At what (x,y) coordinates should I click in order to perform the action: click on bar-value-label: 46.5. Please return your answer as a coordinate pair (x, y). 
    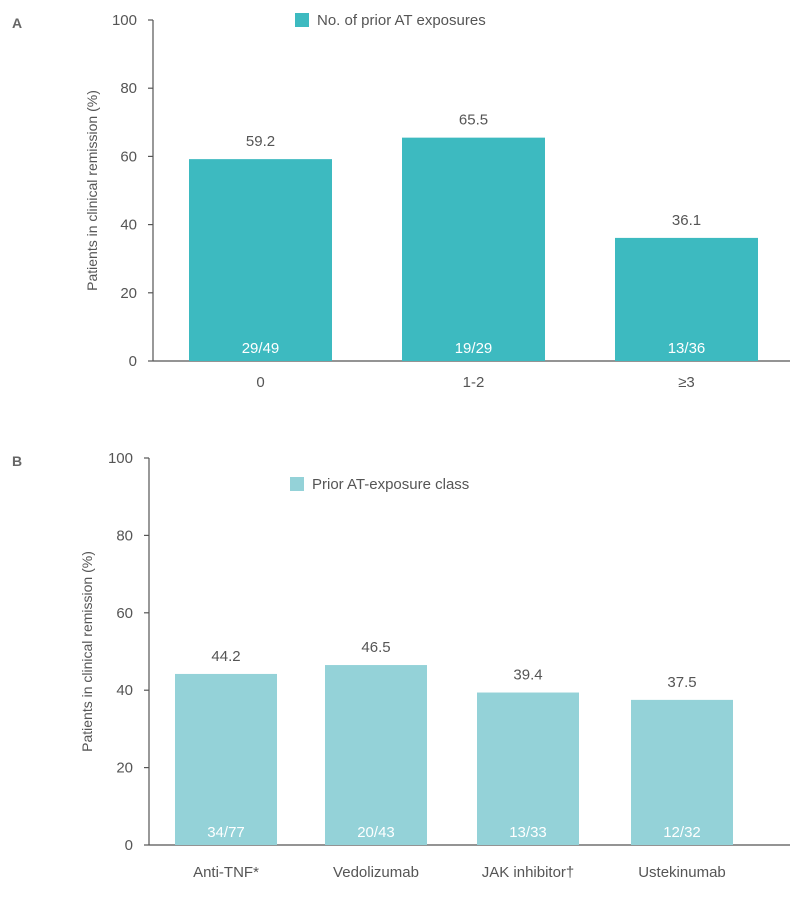
    Looking at the image, I should click on (375, 647).